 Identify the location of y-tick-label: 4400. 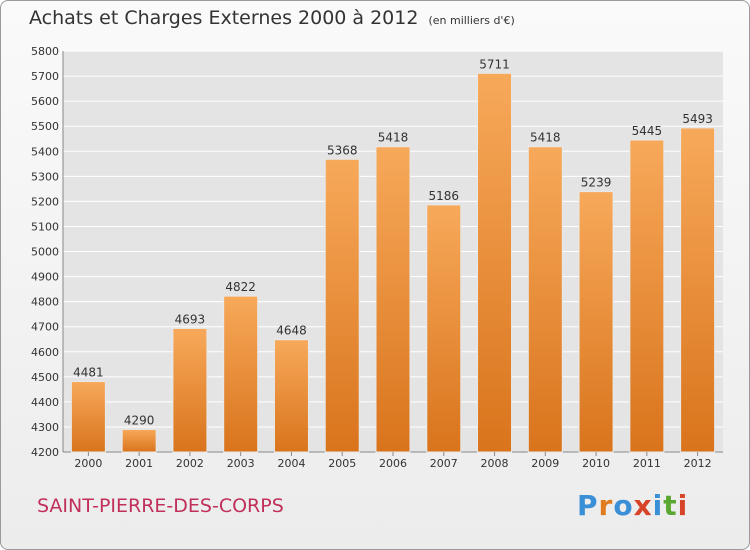
(45, 402).